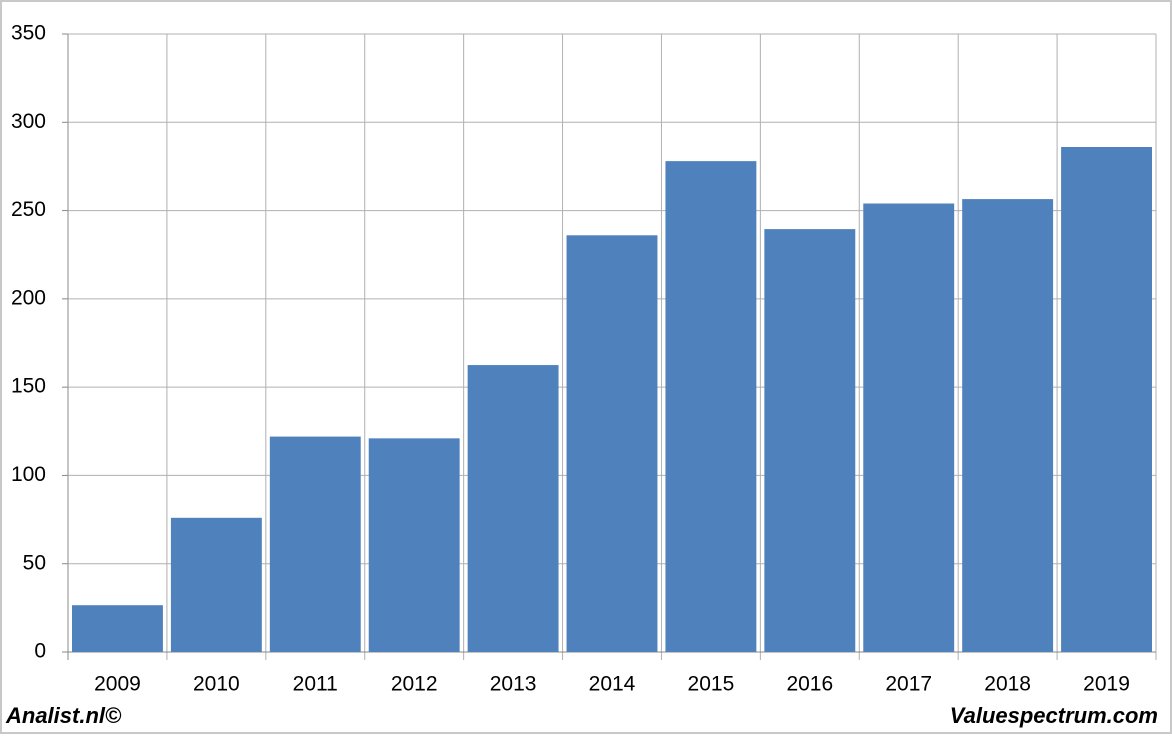 The height and width of the screenshot is (739, 1172). I want to click on footer-left: Analist.nl©, so click(63, 715).